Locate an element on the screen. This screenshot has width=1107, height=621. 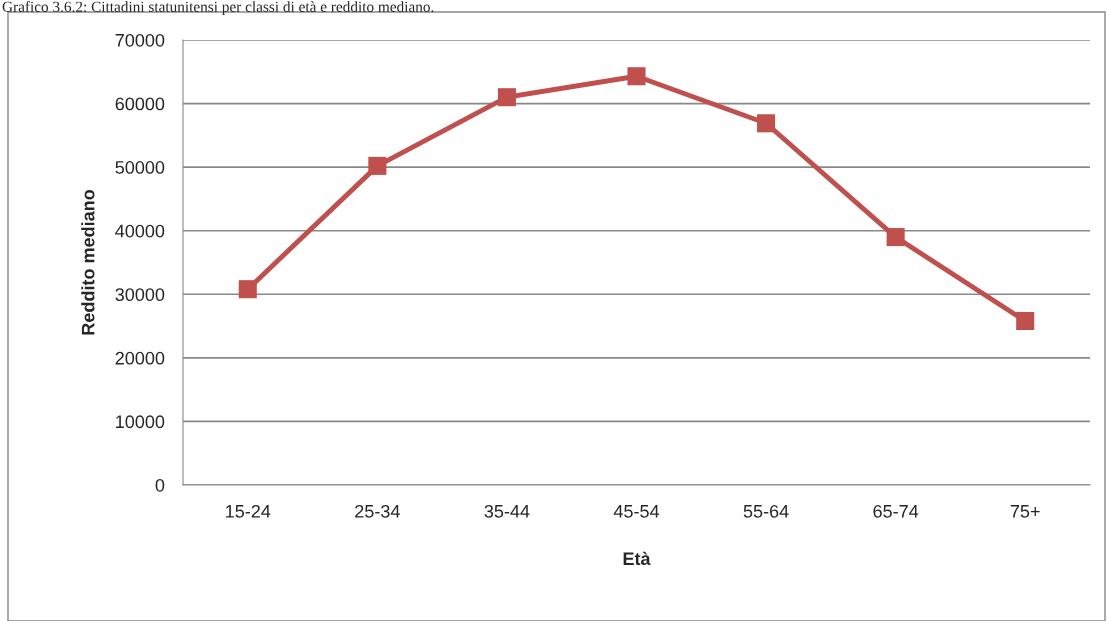
x-tick-label: 65-74 is located at coordinates (896, 511).